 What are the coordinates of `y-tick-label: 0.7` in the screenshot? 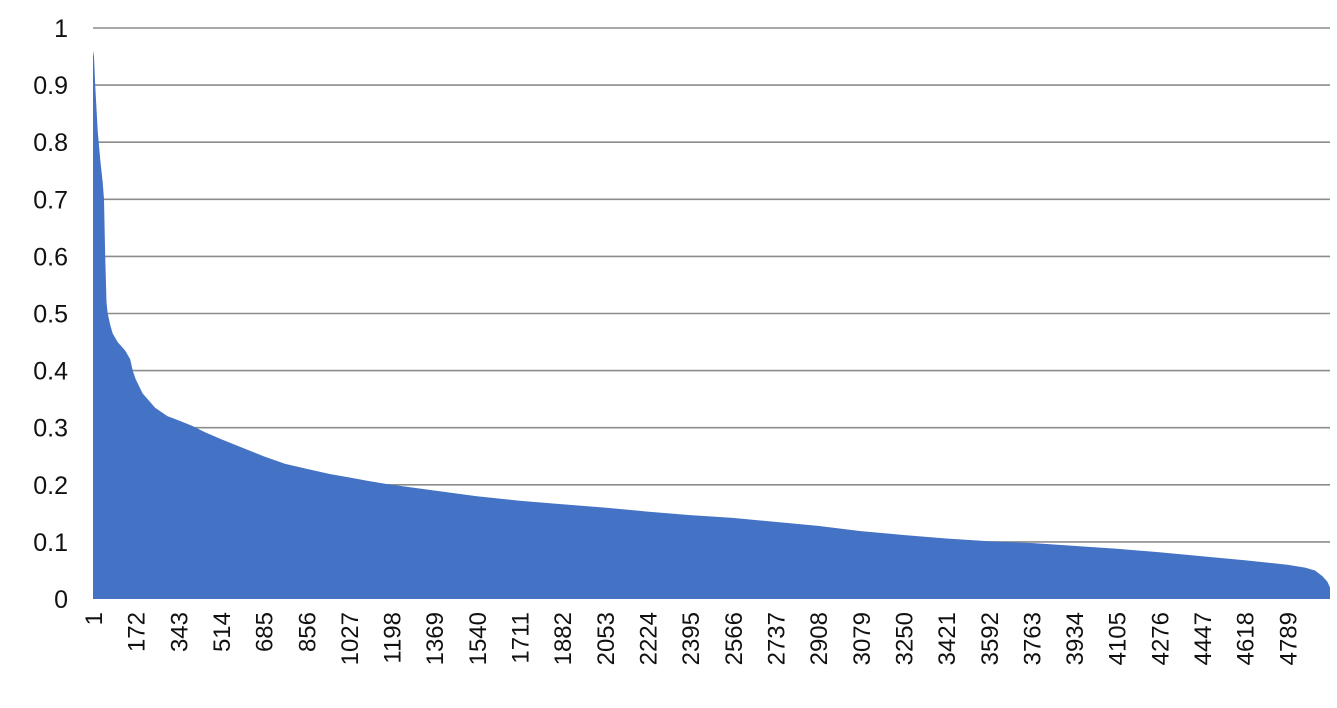 It's located at (50, 200).